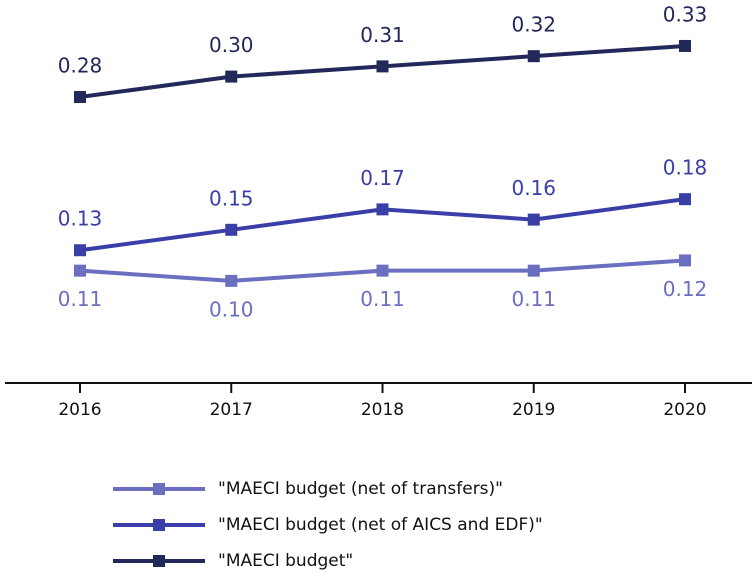 The height and width of the screenshot is (578, 752). What do you see at coordinates (380, 525) in the screenshot?
I see `legend-label: "MAECI budget (net of AICS and EDF)"` at bounding box center [380, 525].